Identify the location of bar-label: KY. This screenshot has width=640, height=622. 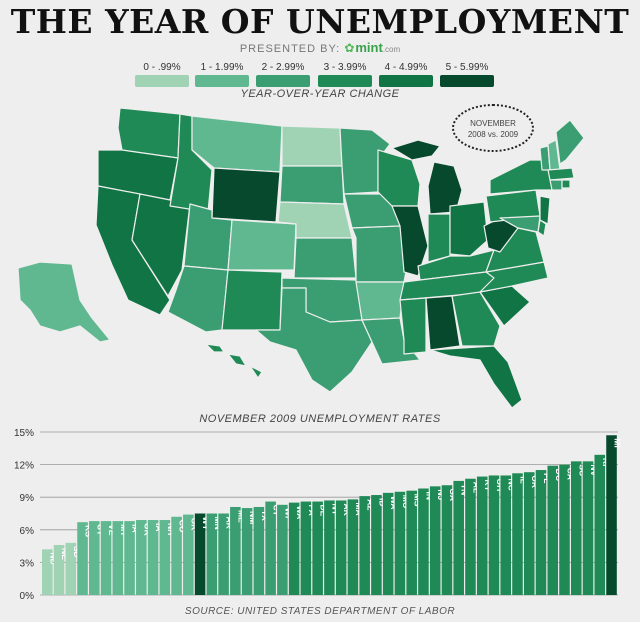
(488, 486).